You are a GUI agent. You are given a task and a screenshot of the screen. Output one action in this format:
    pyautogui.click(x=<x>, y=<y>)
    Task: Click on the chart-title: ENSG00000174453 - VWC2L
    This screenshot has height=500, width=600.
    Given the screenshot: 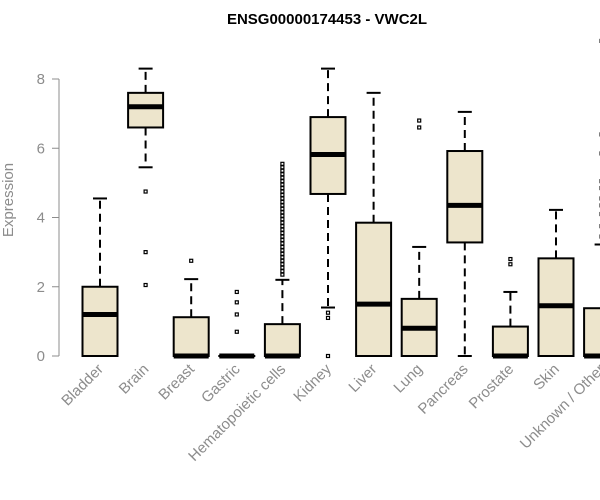 What is the action you would take?
    pyautogui.click(x=327, y=19)
    